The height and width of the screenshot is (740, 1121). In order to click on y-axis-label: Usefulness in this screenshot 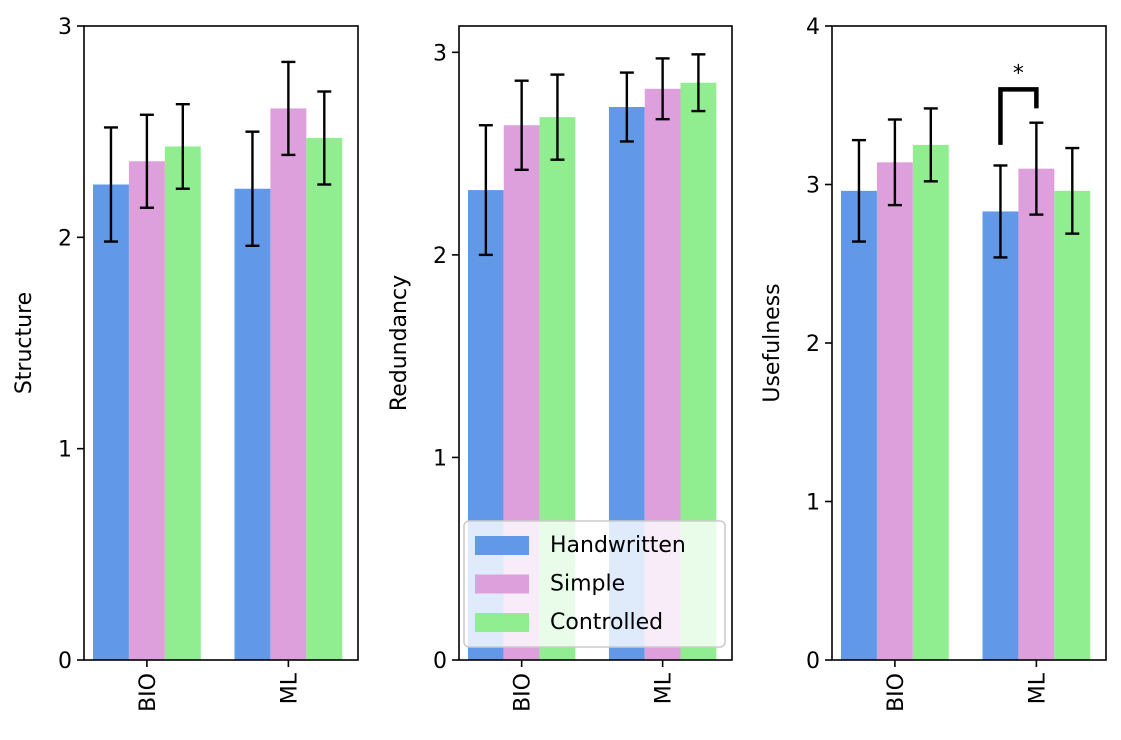, I will do `click(772, 342)`.